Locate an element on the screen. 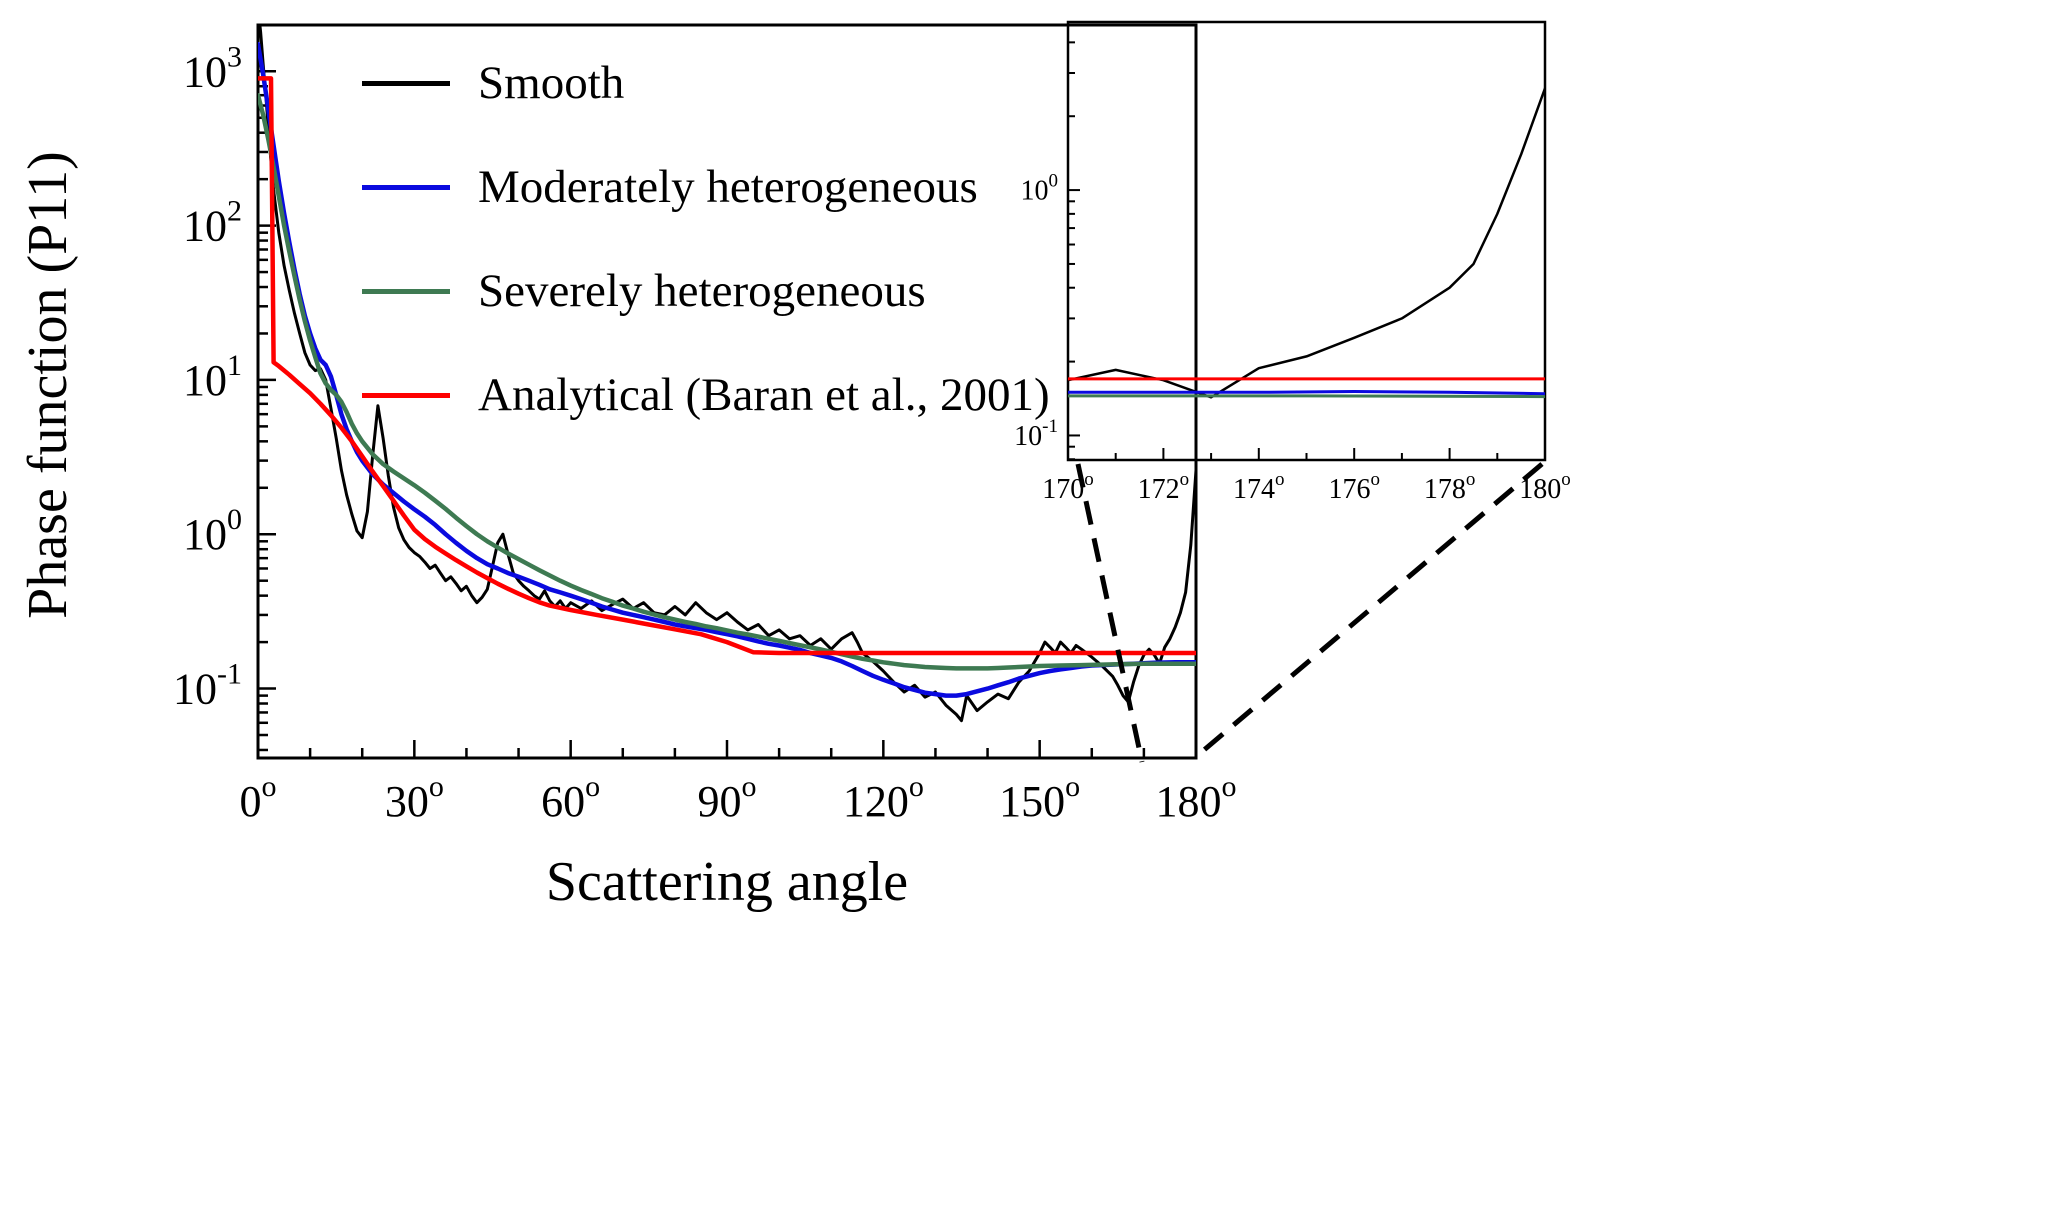  legend-swatch-severely-heterogeneous is located at coordinates (406, 291).